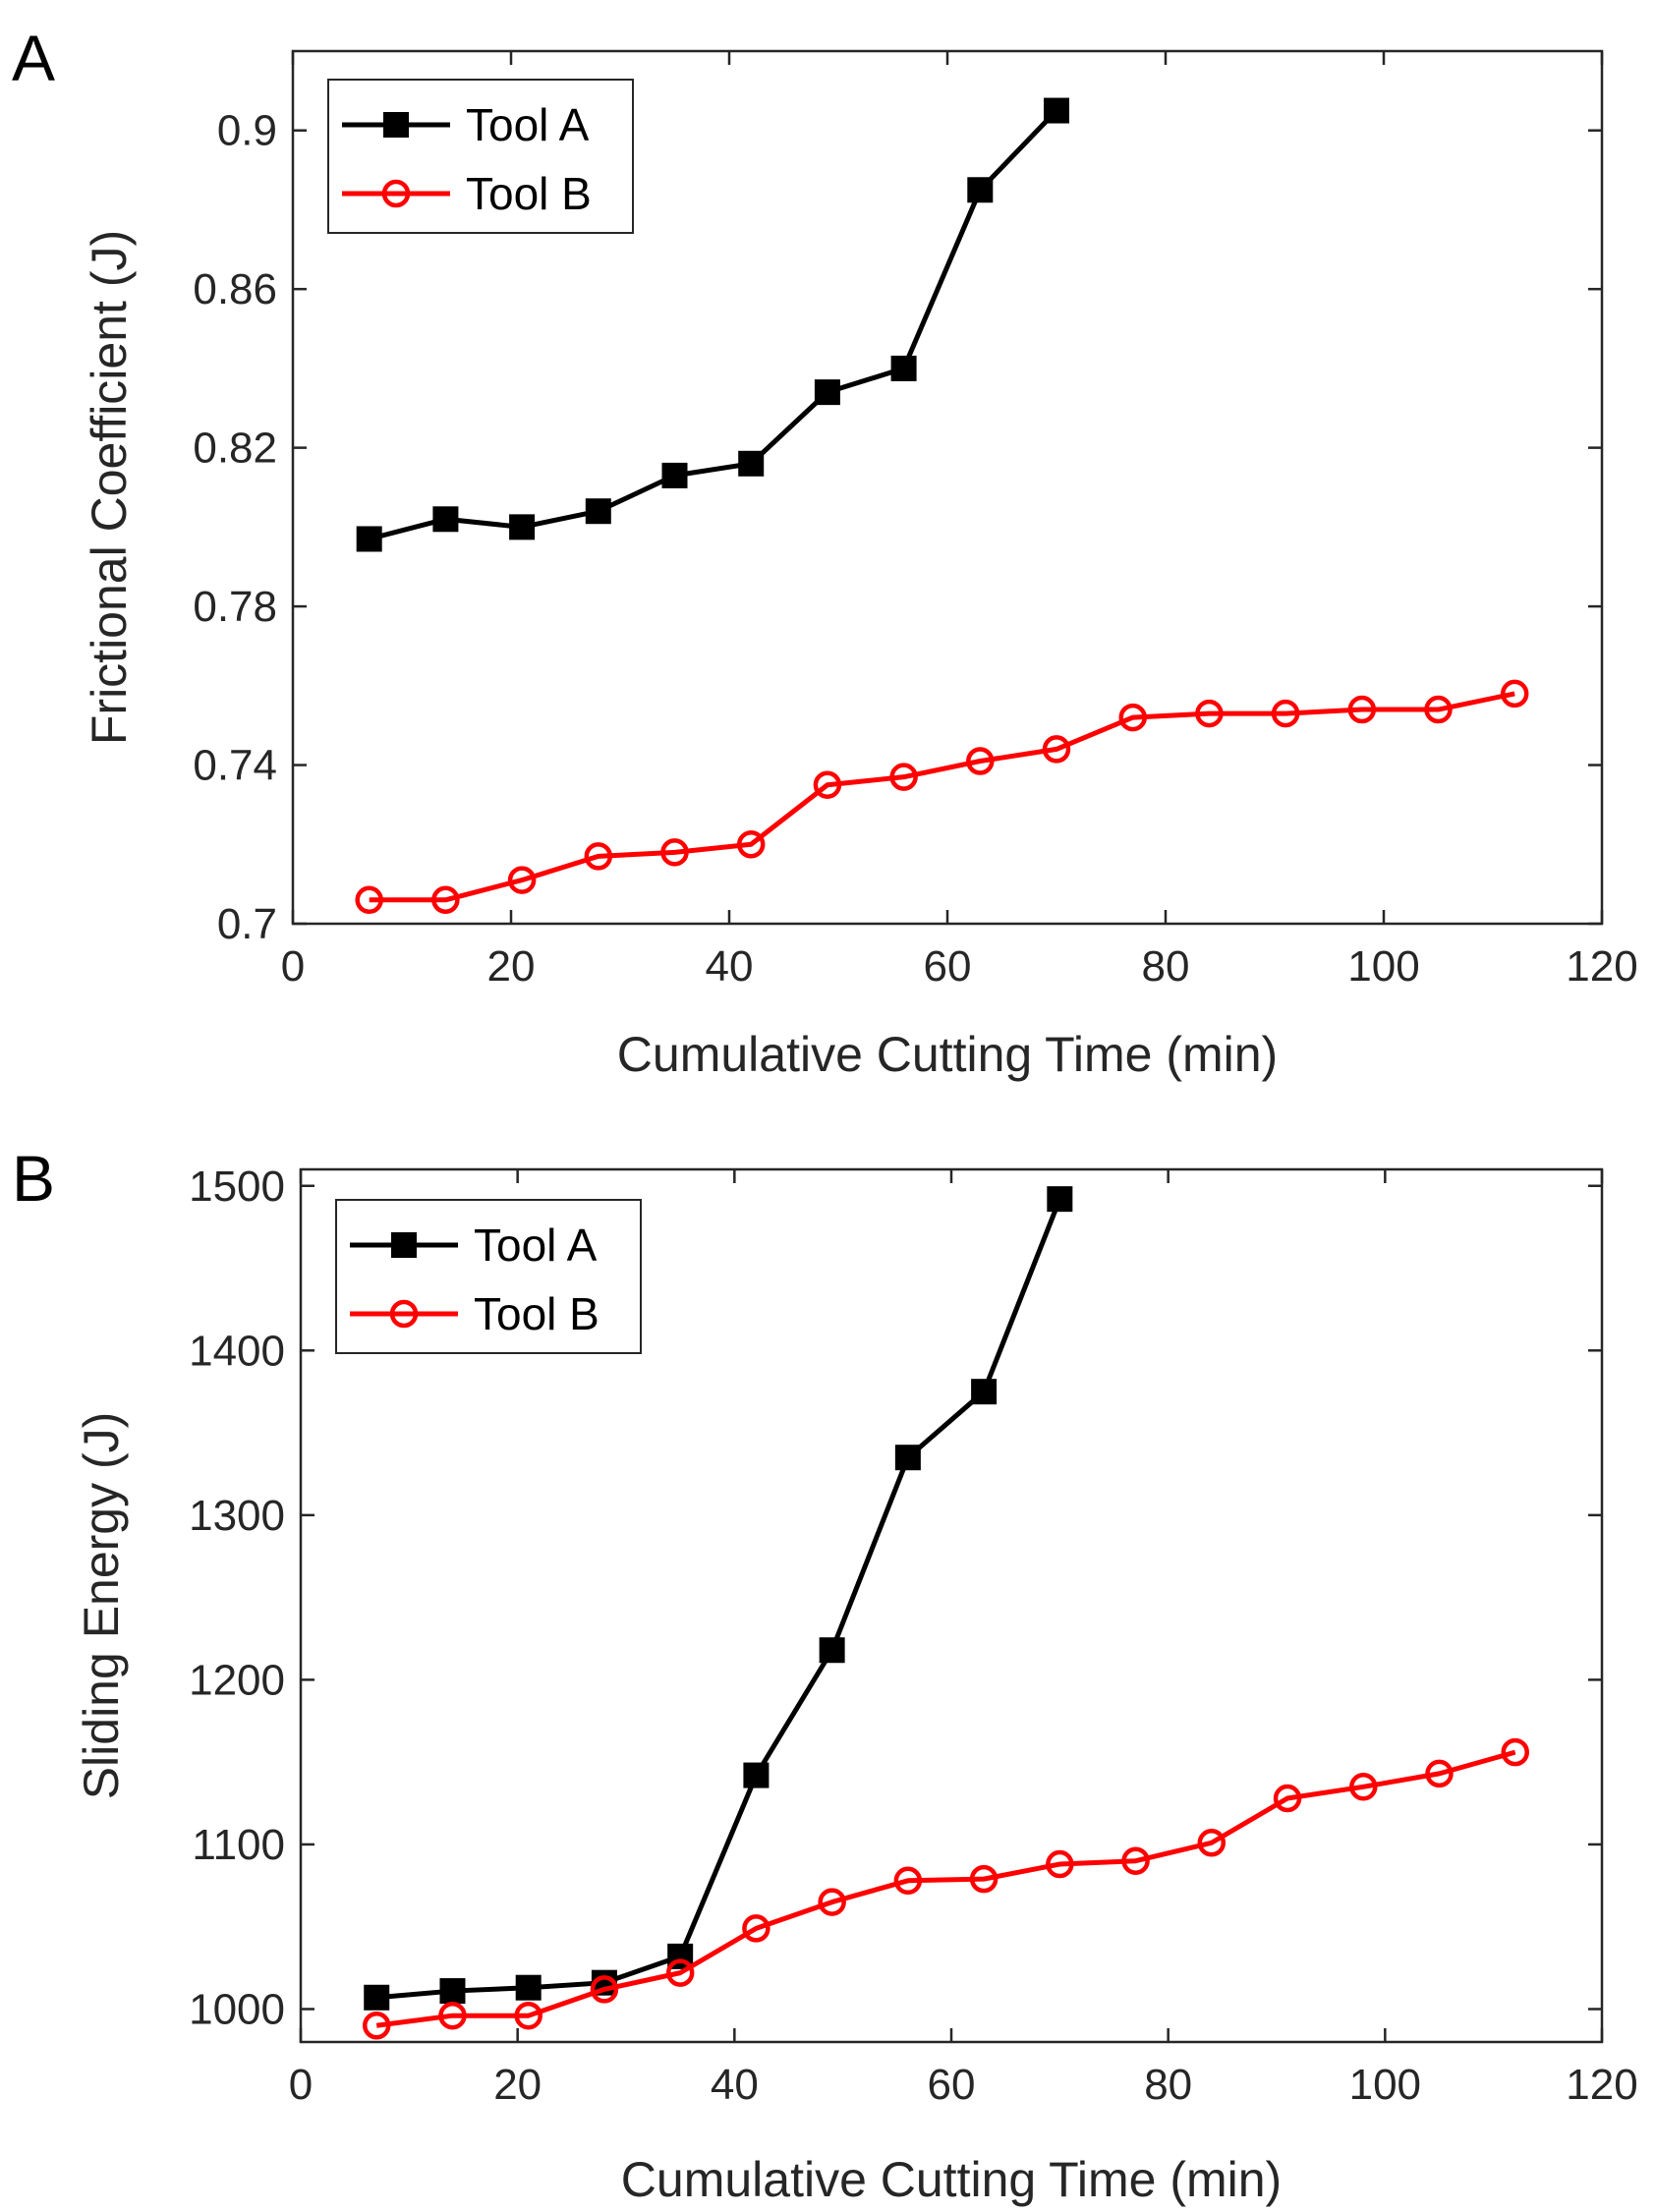 Image resolution: width=1655 pixels, height=2212 pixels. Describe the element at coordinates (109, 487) in the screenshot. I see `y-axis-label-a: Frictional Coefficient (J)` at that location.